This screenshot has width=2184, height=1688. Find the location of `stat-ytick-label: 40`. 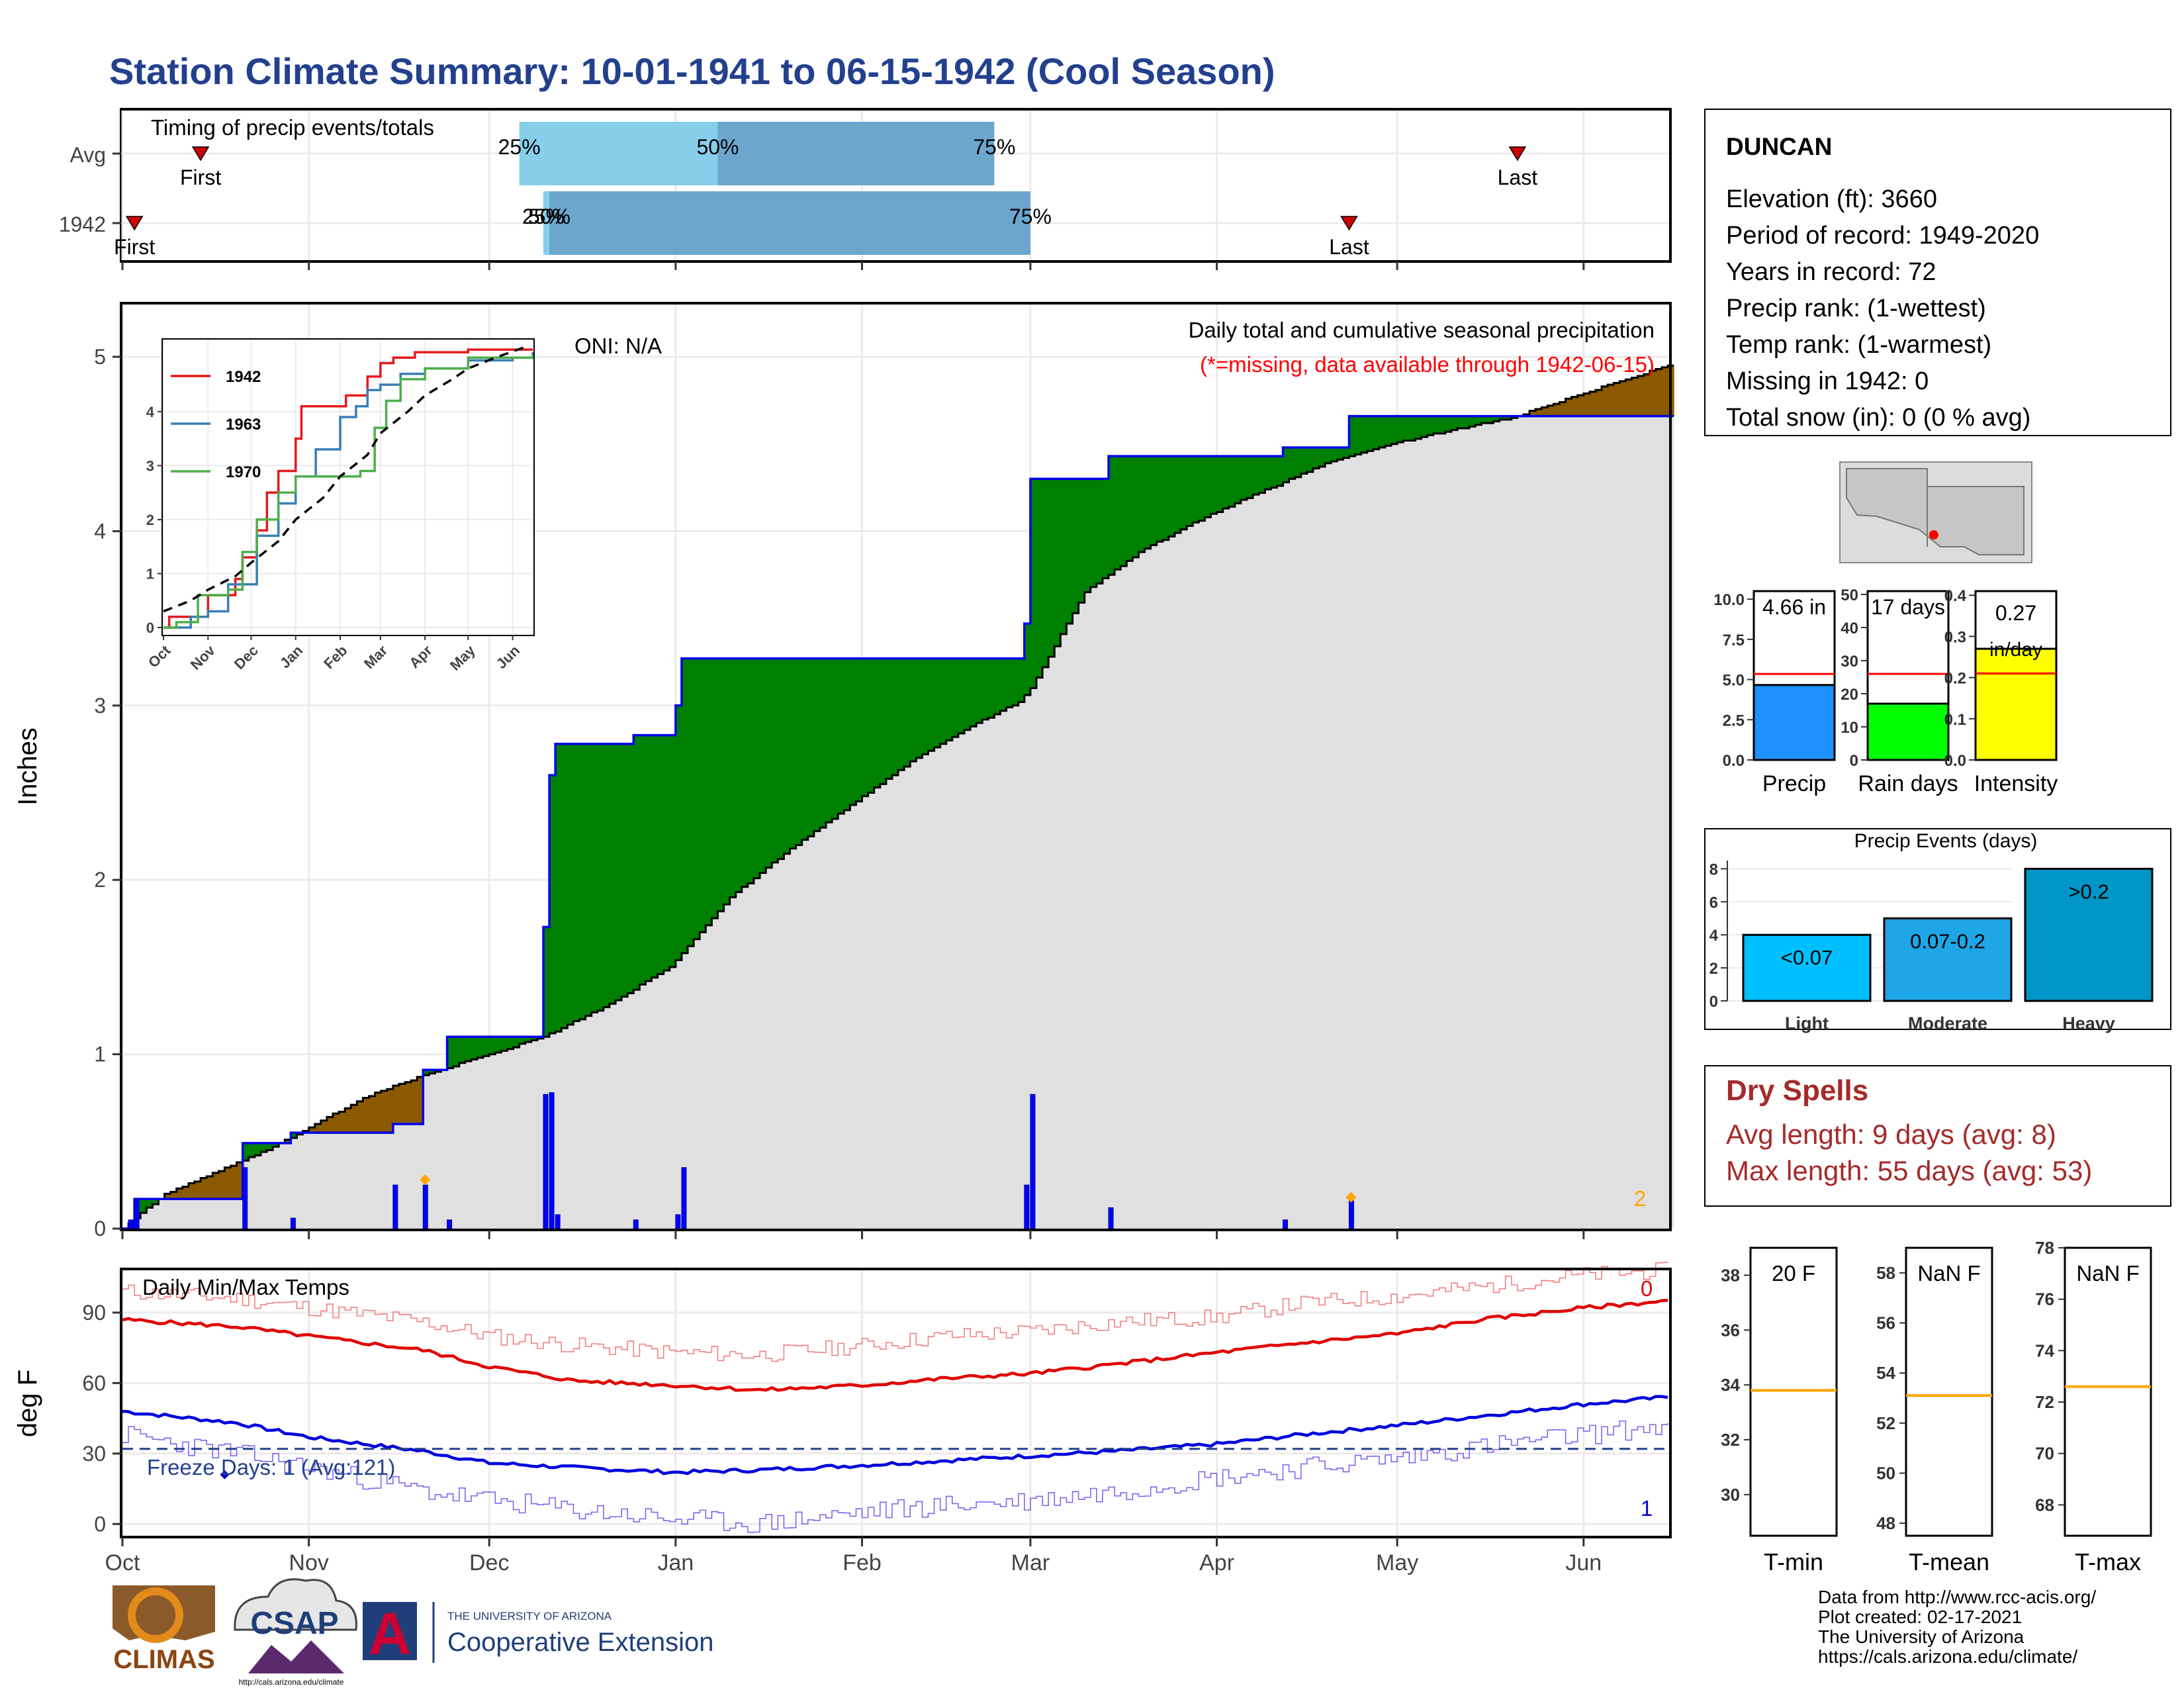

stat-ytick-label: 40 is located at coordinates (1849, 628).